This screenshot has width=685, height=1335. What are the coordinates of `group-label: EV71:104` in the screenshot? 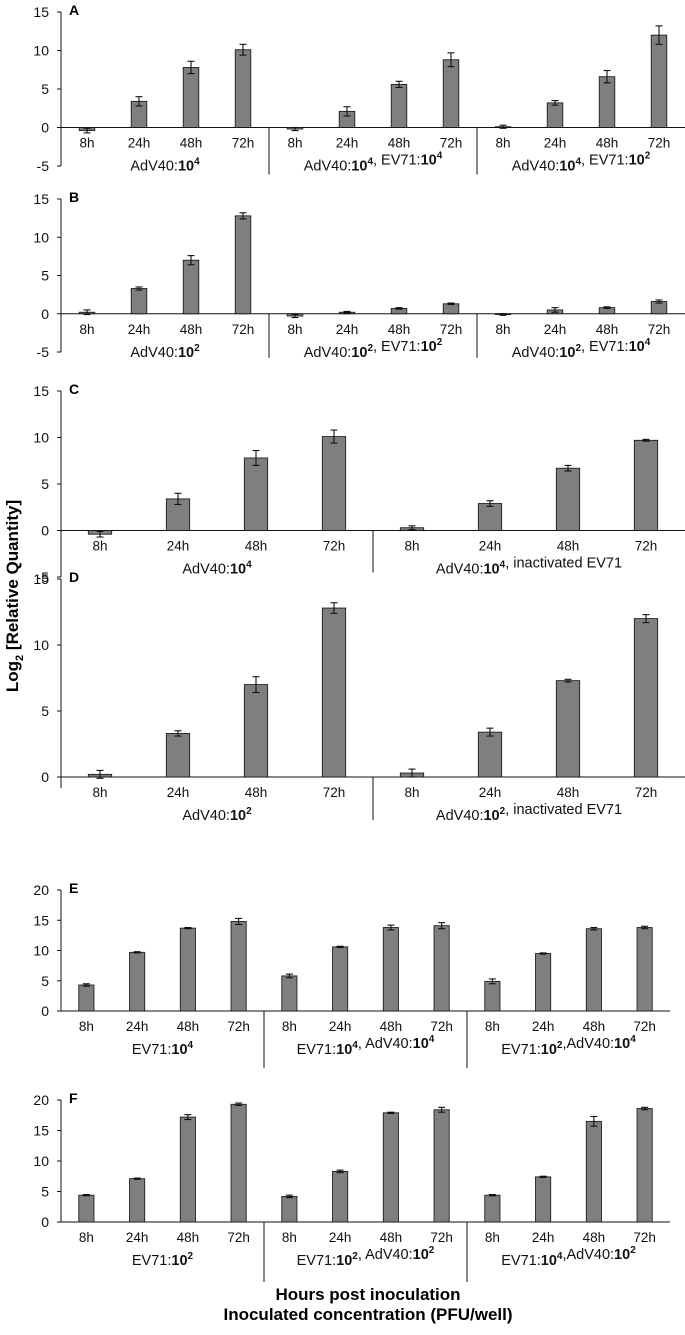 It's located at (163, 1049).